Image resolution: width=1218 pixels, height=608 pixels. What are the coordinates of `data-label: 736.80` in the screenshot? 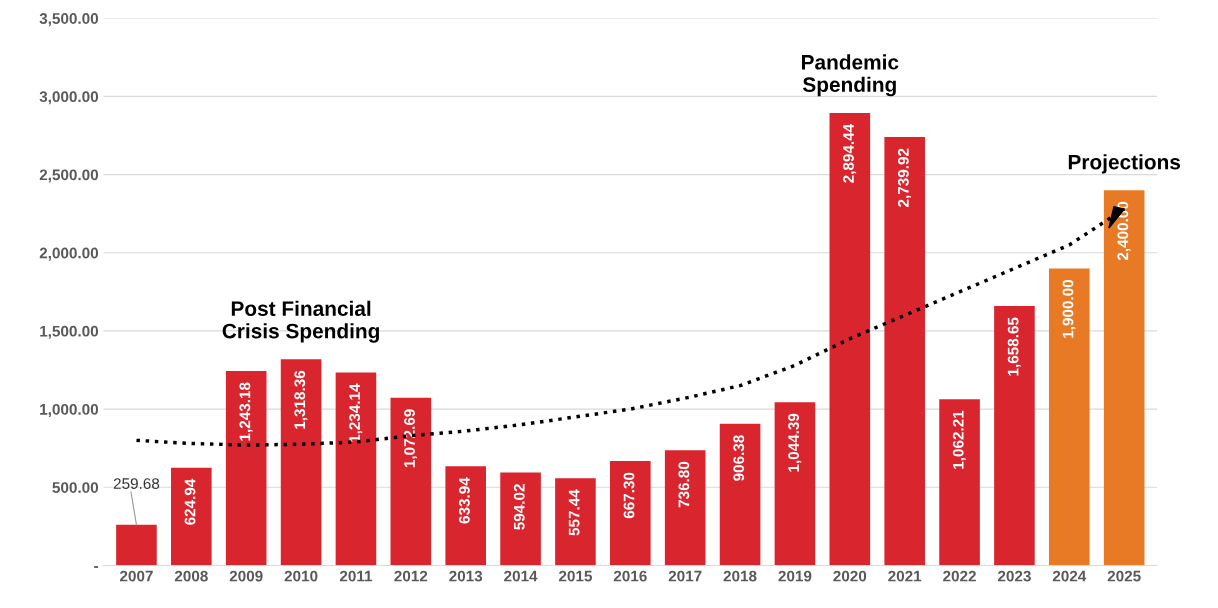 It's located at (684, 484).